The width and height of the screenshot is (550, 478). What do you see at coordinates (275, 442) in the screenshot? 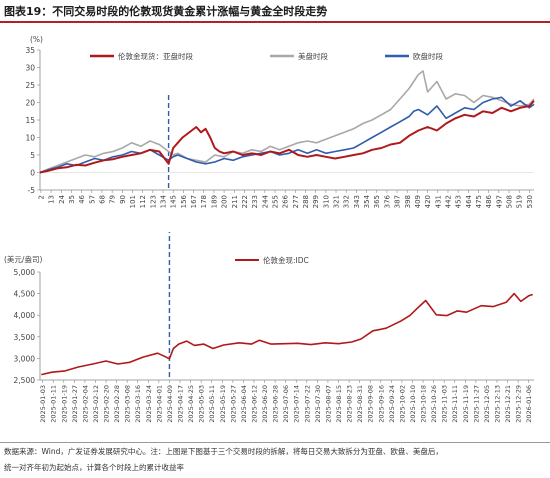
I see `footer-rule` at bounding box center [275, 442].